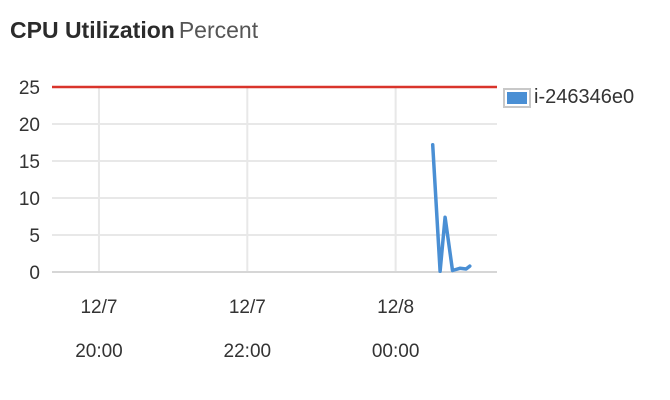  I want to click on legend-swatch, so click(517, 97).